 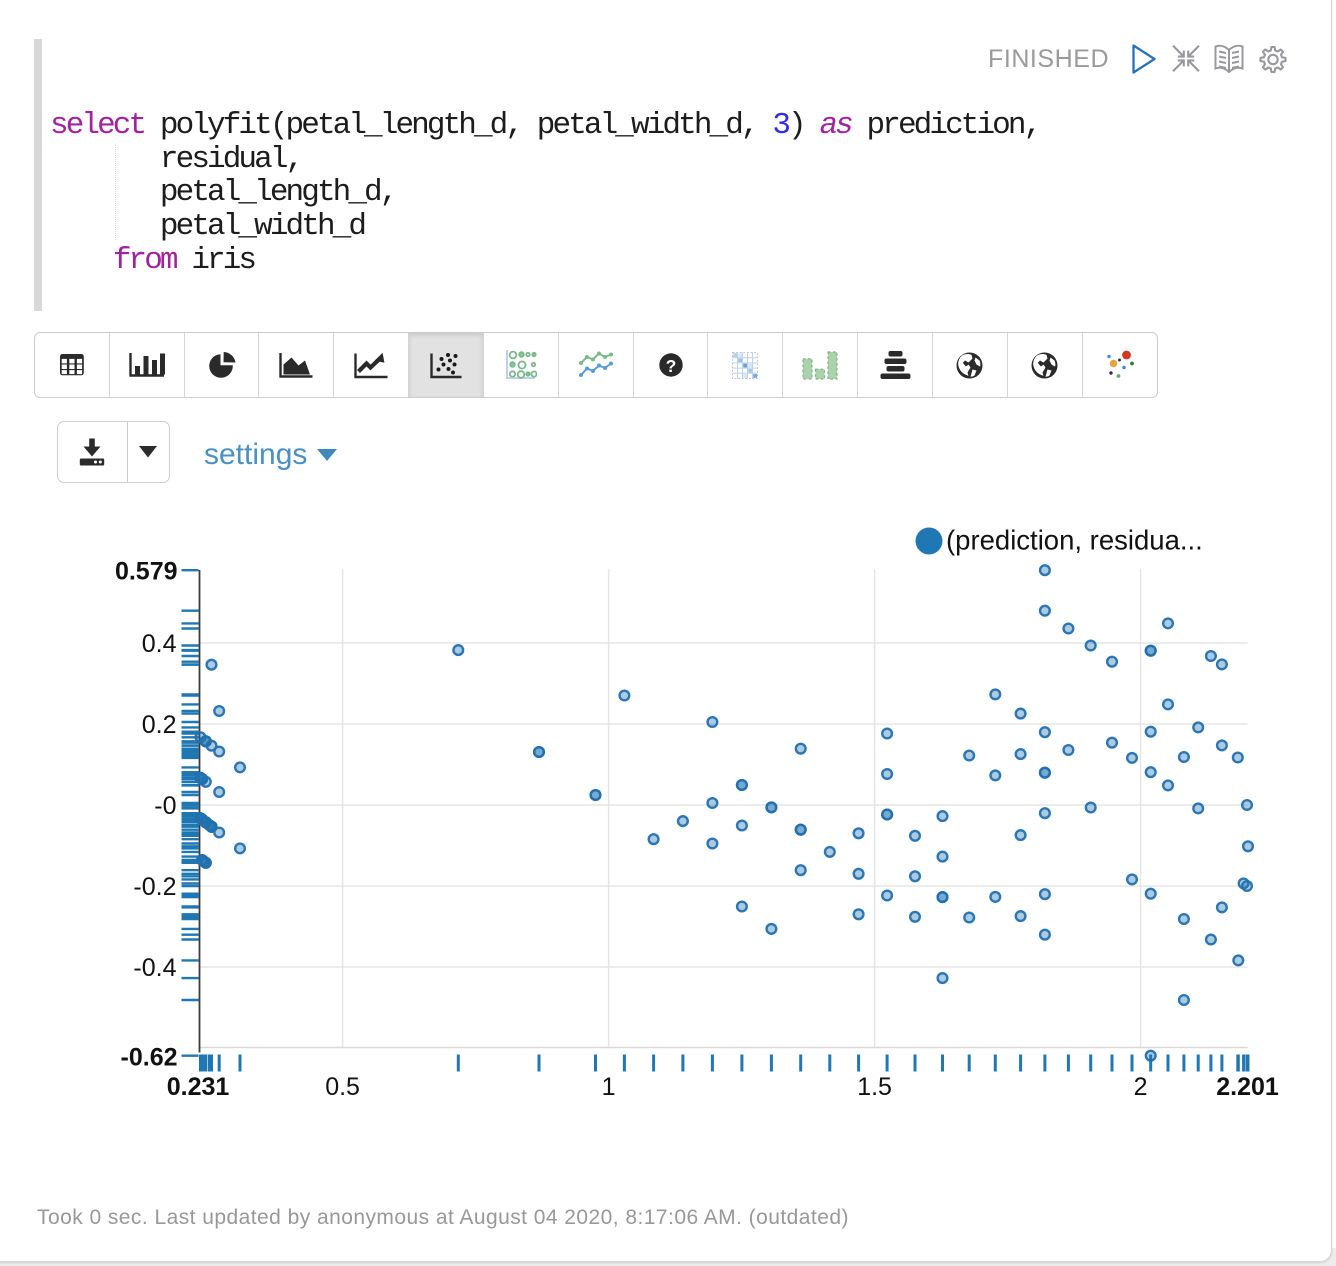 What do you see at coordinates (609, 1087) in the screenshot?
I see `svg-text: 1` at bounding box center [609, 1087].